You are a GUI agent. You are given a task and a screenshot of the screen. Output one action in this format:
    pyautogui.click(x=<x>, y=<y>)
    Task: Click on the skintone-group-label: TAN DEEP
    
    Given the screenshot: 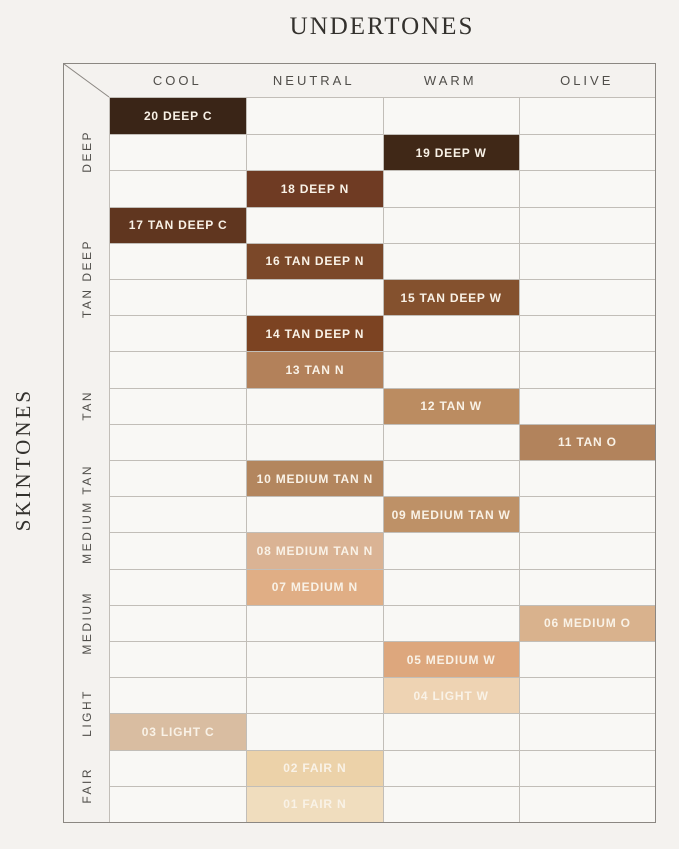 What is the action you would take?
    pyautogui.click(x=86, y=278)
    